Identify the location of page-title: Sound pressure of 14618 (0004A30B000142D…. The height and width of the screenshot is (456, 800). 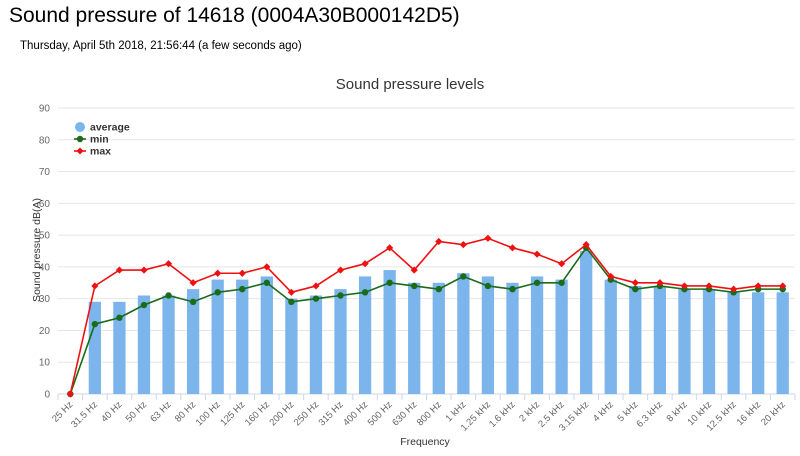
(234, 15).